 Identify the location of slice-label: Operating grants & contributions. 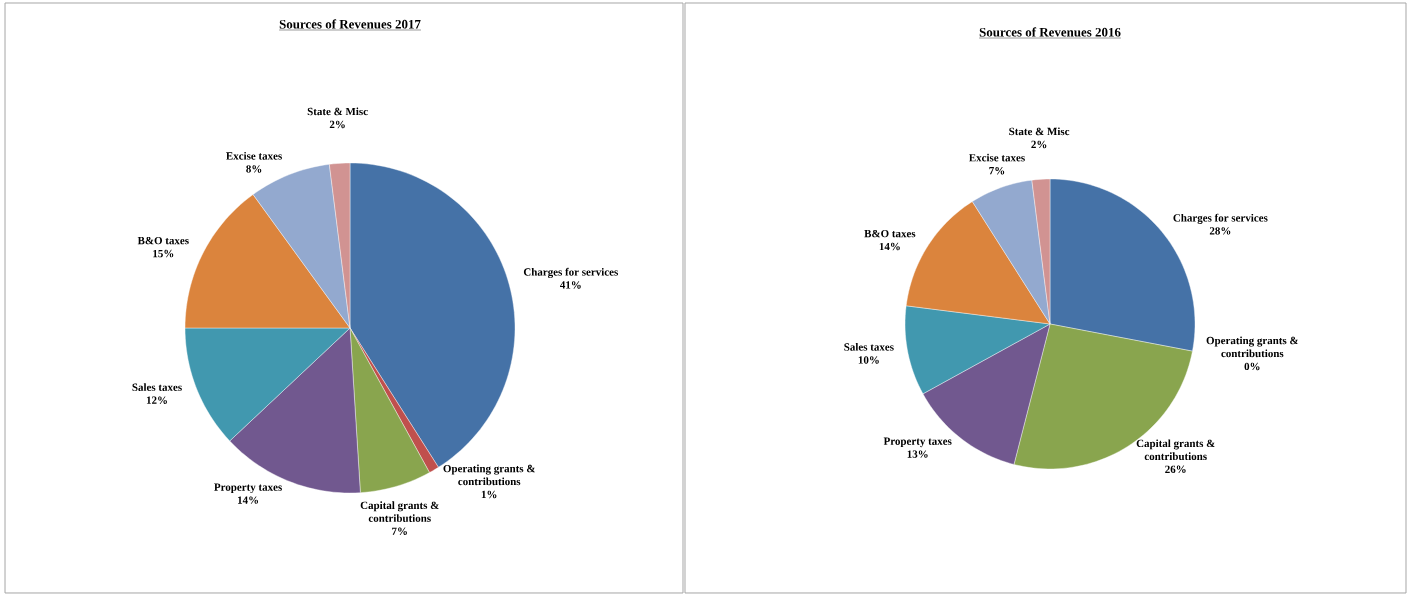
(489, 475).